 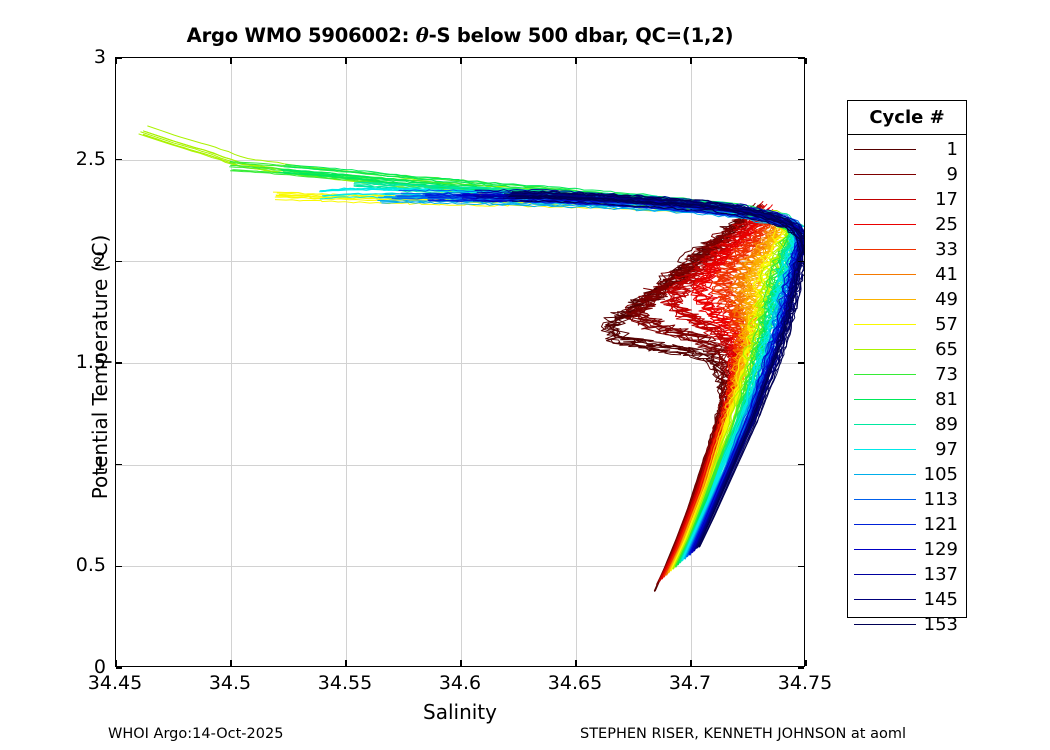 What do you see at coordinates (90, 362) in the screenshot?
I see `y-tick-label: 1.5` at bounding box center [90, 362].